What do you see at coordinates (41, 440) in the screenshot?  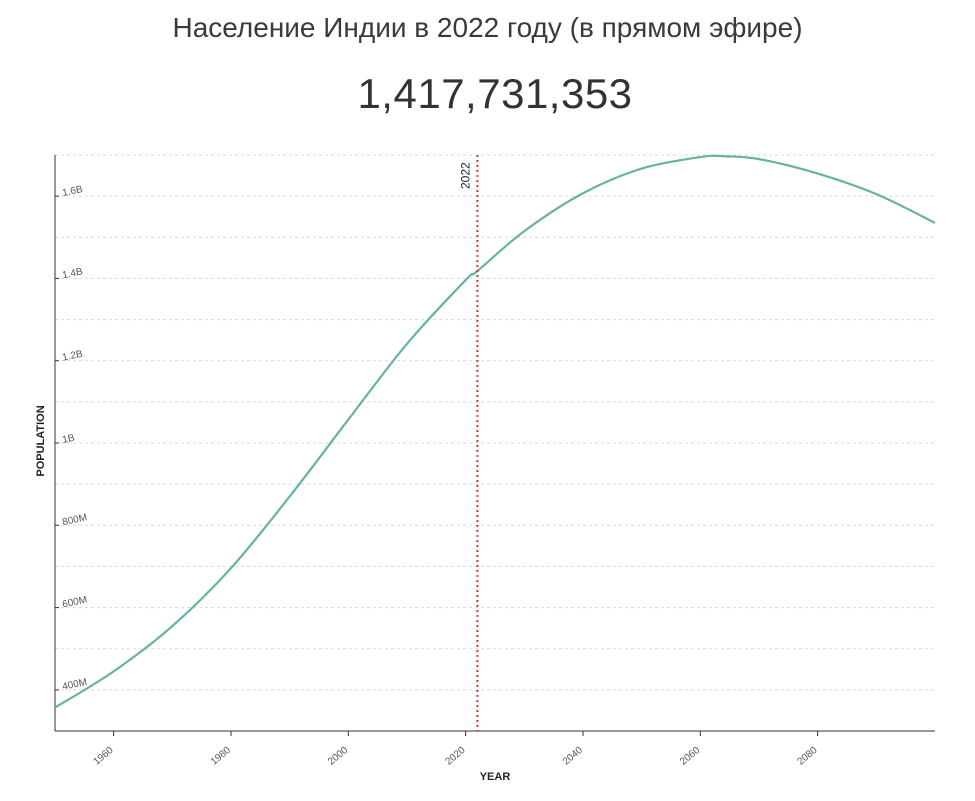 I see `y-axis-title: POPULATION` at bounding box center [41, 440].